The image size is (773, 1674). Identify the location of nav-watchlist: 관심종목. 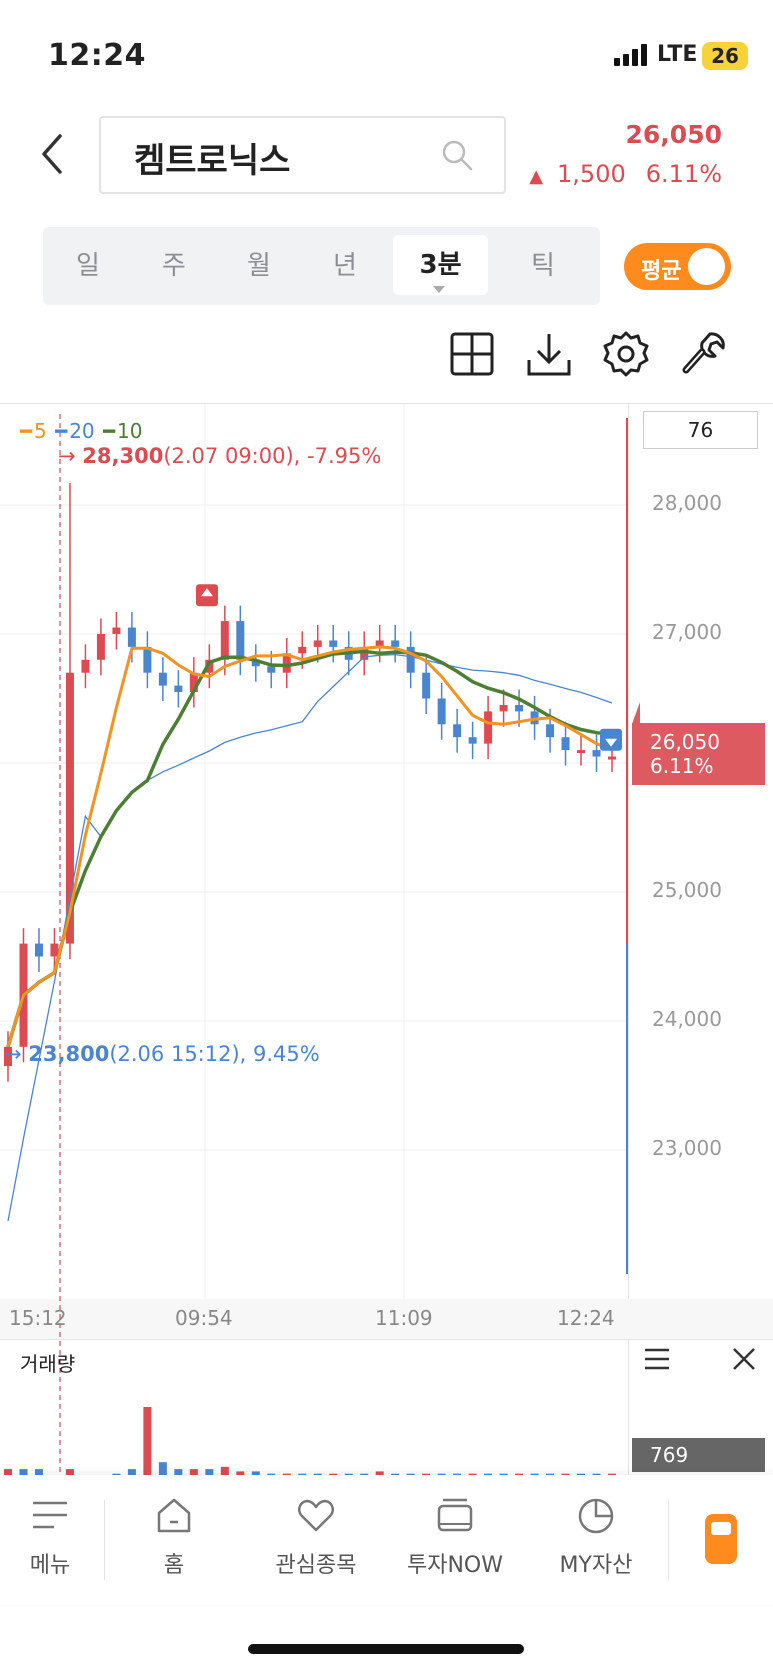
(316, 1537).